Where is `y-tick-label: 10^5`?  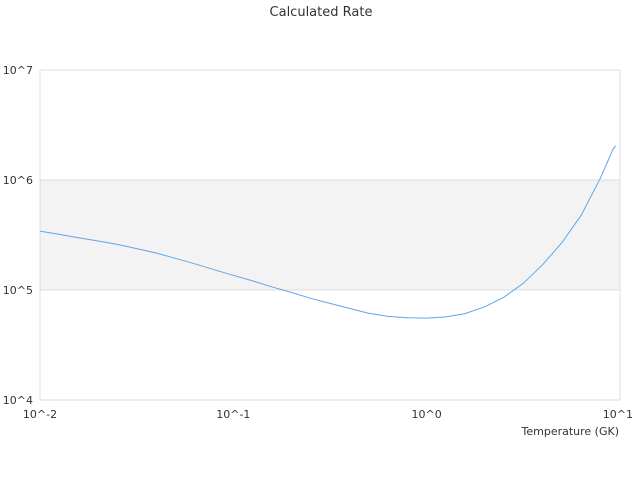 y-tick-label: 10^5 is located at coordinates (18, 290).